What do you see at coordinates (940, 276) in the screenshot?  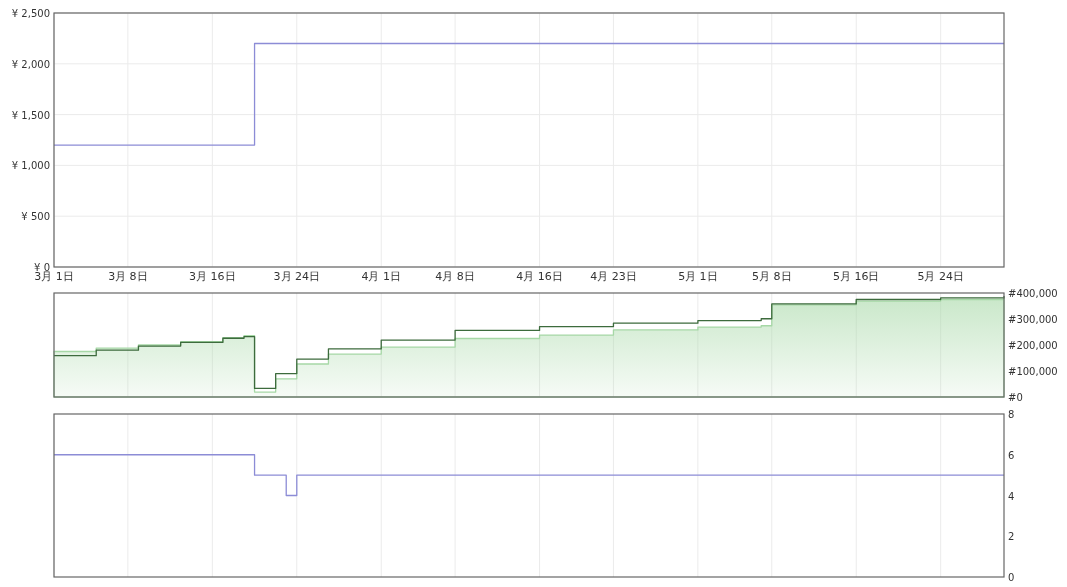 I see `x-tick-label: 5月 24日` at bounding box center [940, 276].